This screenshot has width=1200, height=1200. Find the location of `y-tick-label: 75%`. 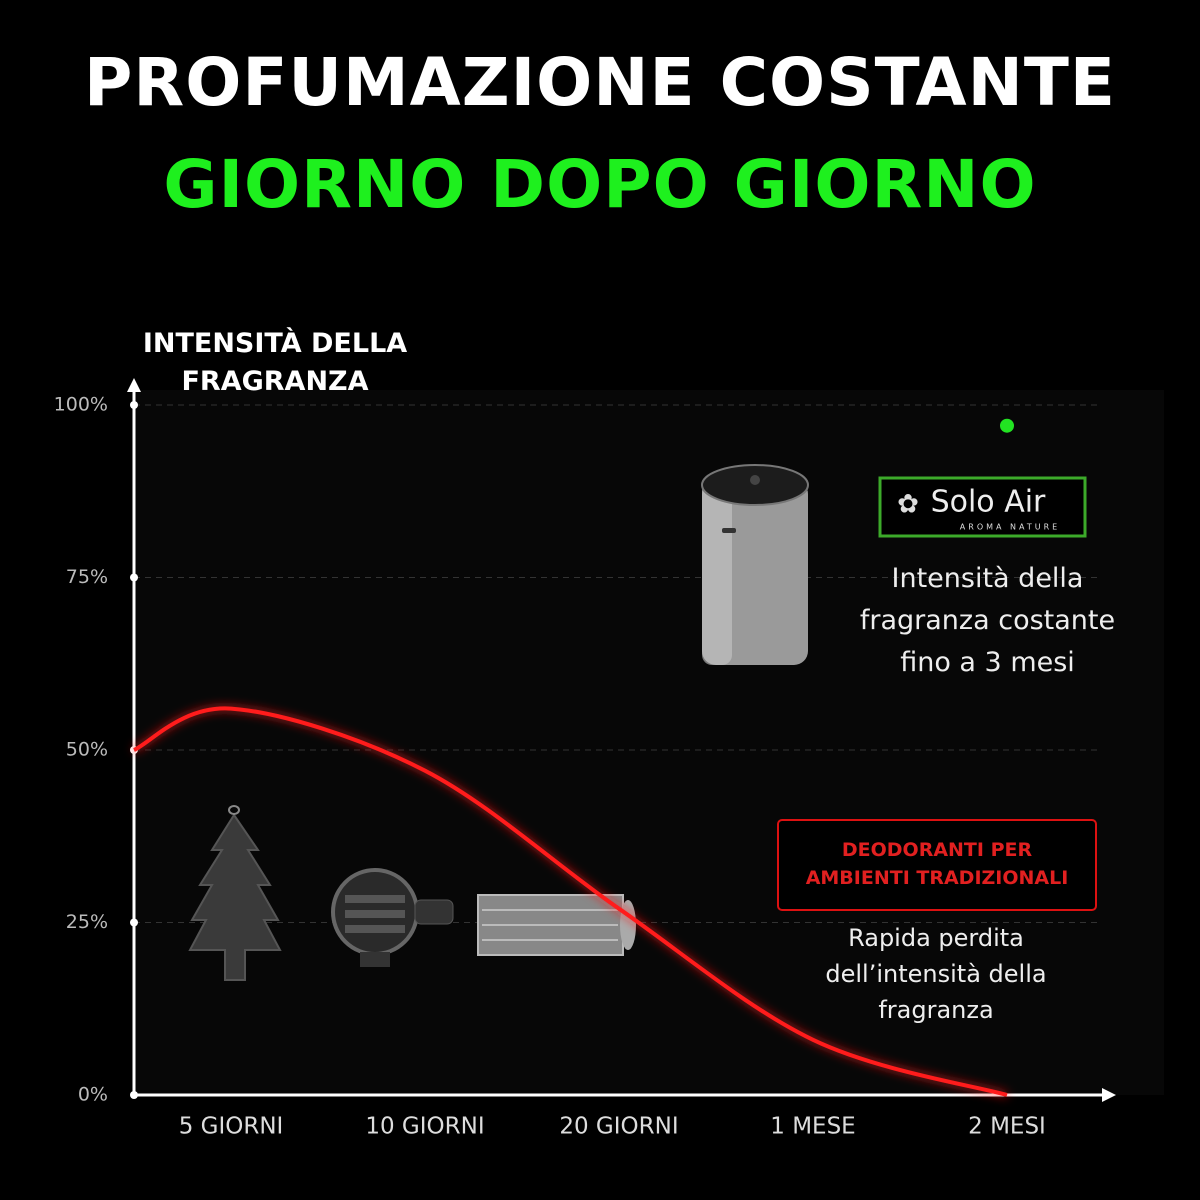

y-tick-label: 75% is located at coordinates (87, 577).